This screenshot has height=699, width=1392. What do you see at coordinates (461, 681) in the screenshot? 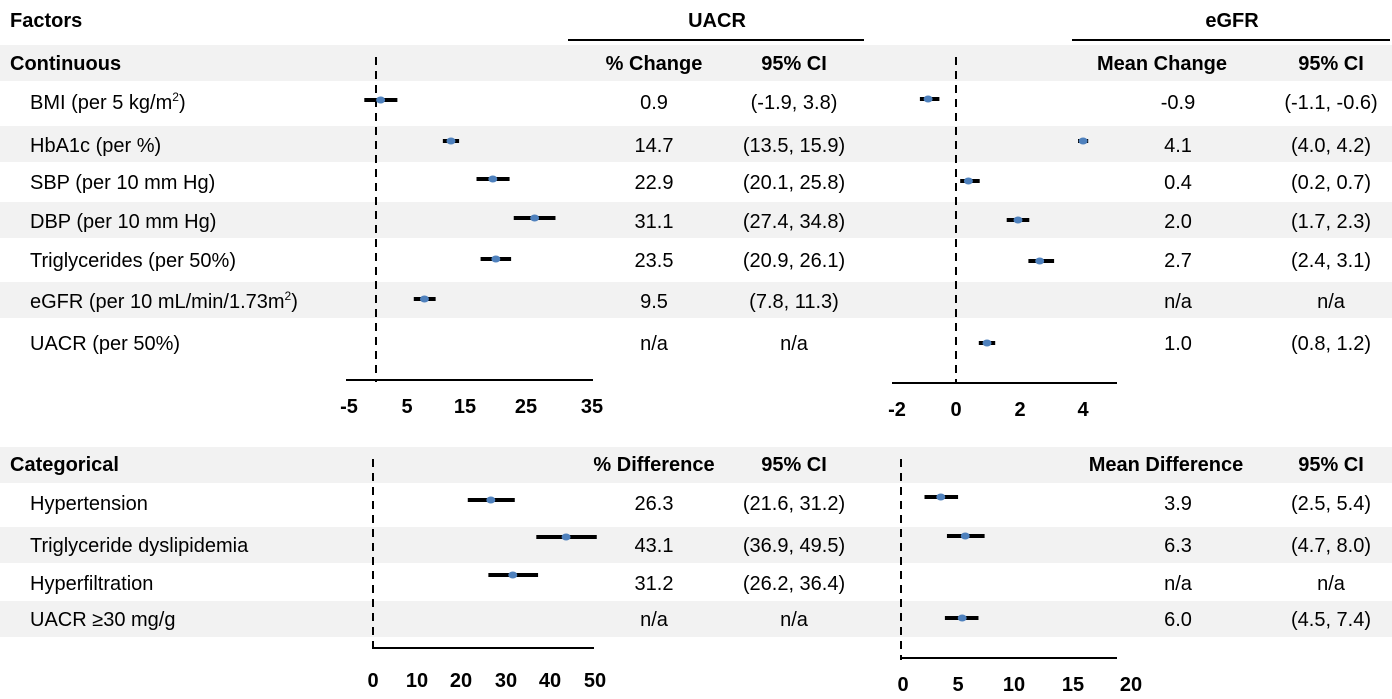
I see `tick-label: 20` at bounding box center [461, 681].